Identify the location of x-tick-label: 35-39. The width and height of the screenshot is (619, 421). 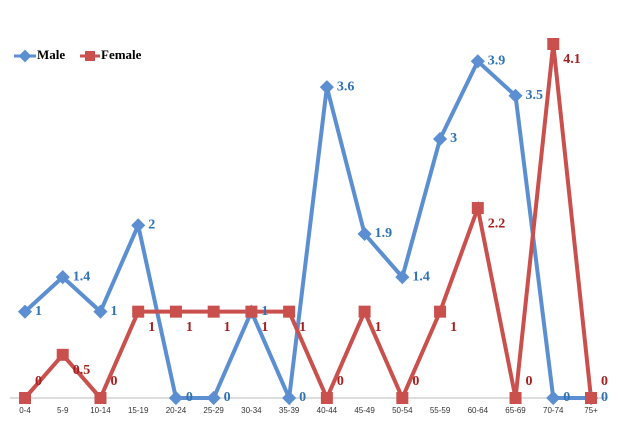
(289, 410).